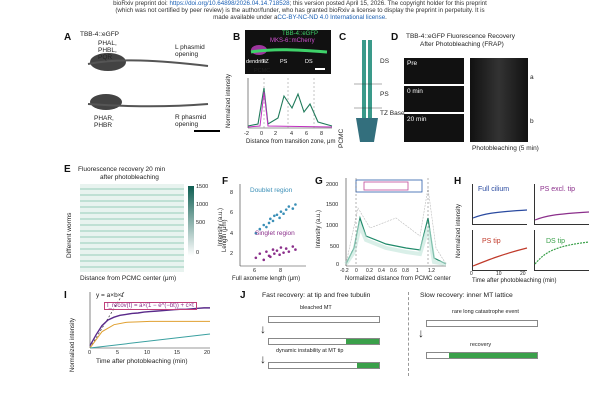  What do you see at coordinates (262, 71) in the screenshot?
I see `label-pcmc: PCMC` at bounding box center [262, 71].